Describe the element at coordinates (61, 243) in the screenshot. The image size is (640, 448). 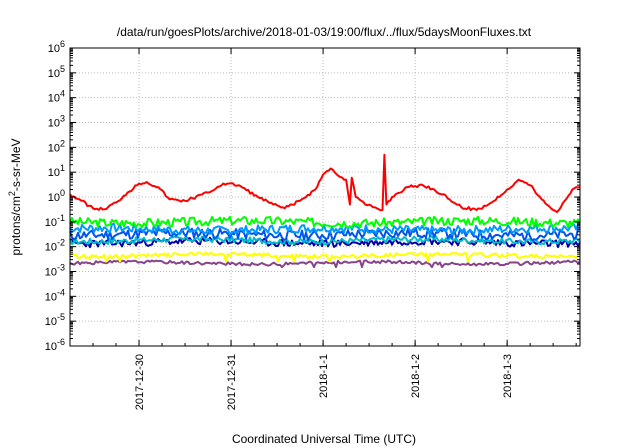
I see `y-tick-exp: -2` at that location.